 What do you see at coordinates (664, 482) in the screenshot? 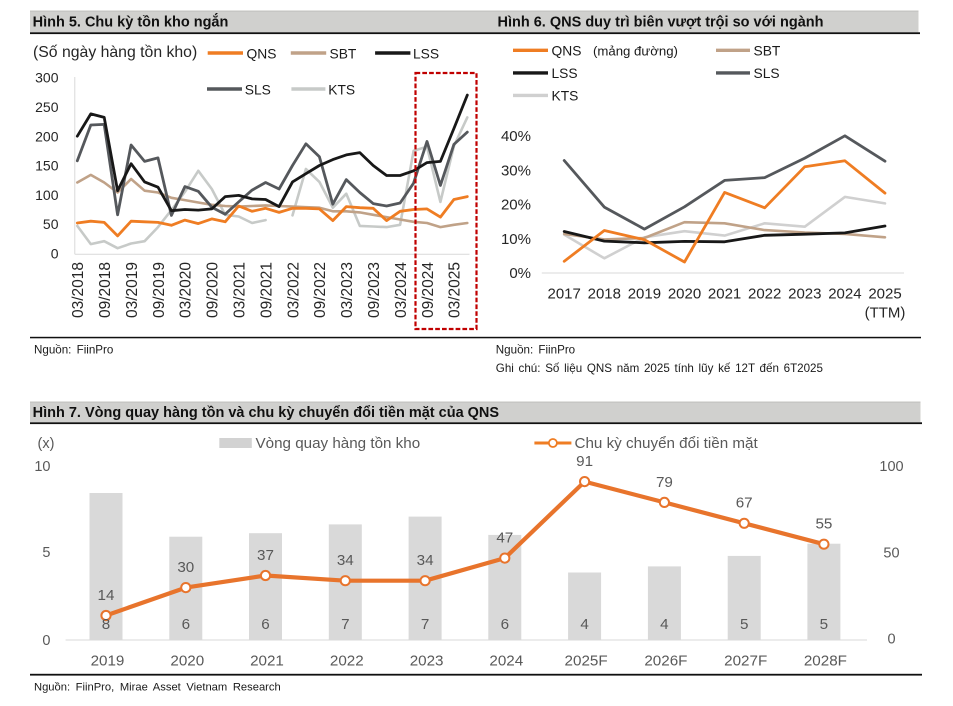
I see `svg-text: 79` at bounding box center [664, 482].